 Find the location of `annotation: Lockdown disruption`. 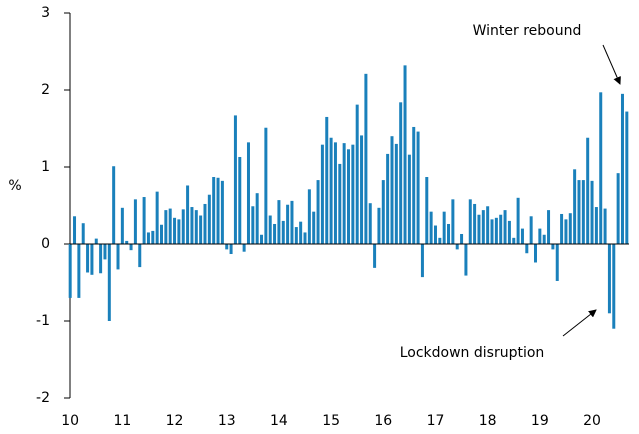

annotation: Lockdown disruption is located at coordinates (472, 353).